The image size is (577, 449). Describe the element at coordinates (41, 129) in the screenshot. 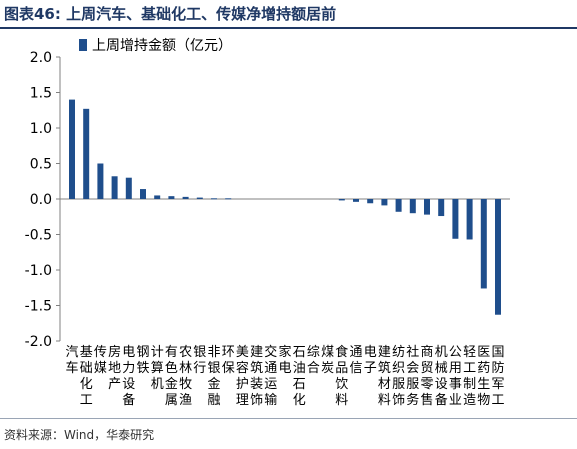

I see `y-tick-label: 1.0` at that location.